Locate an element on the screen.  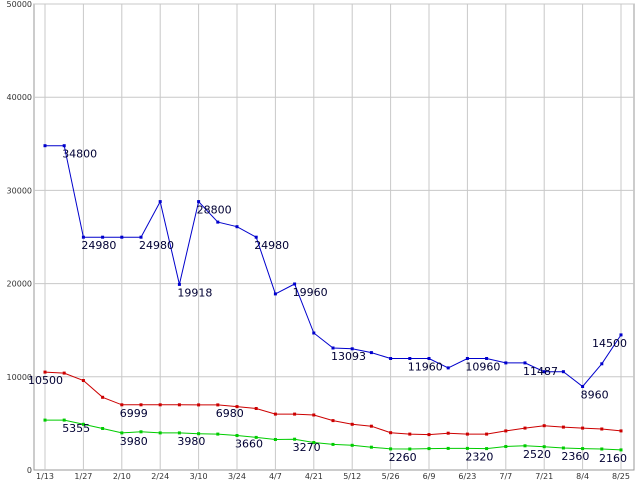
x-tick-label: 8/4 is located at coordinates (582, 476).